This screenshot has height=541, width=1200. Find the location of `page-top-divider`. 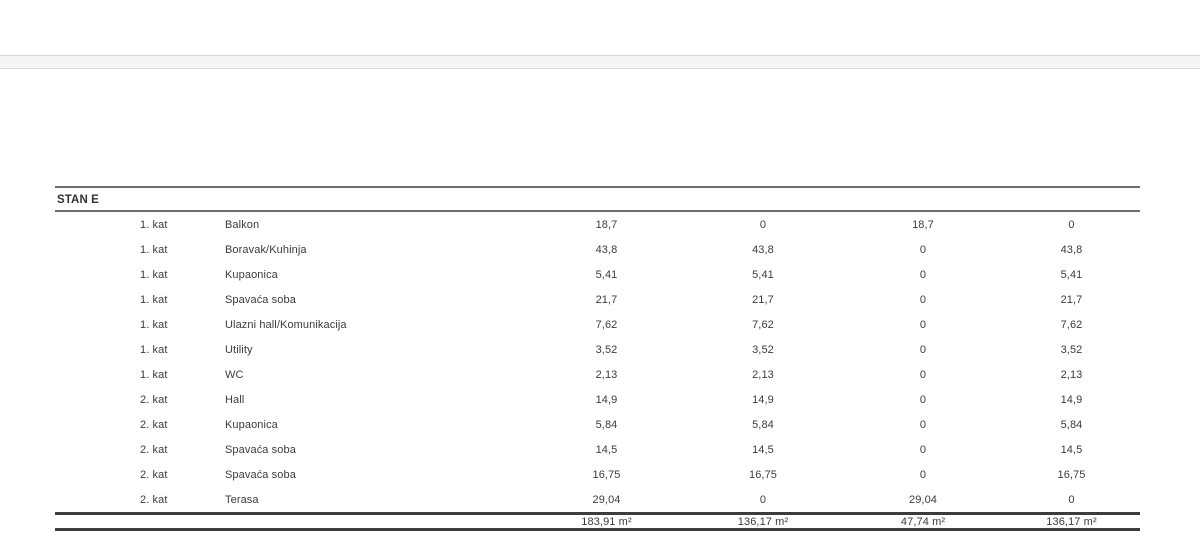

page-top-divider is located at coordinates (600, 62).